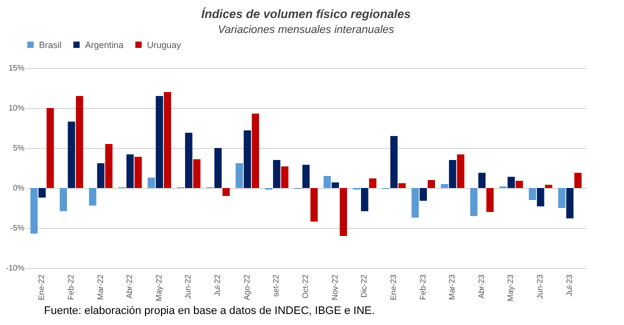 The width and height of the screenshot is (624, 325). I want to click on x-tick-label: Nov-22, so click(335, 287).